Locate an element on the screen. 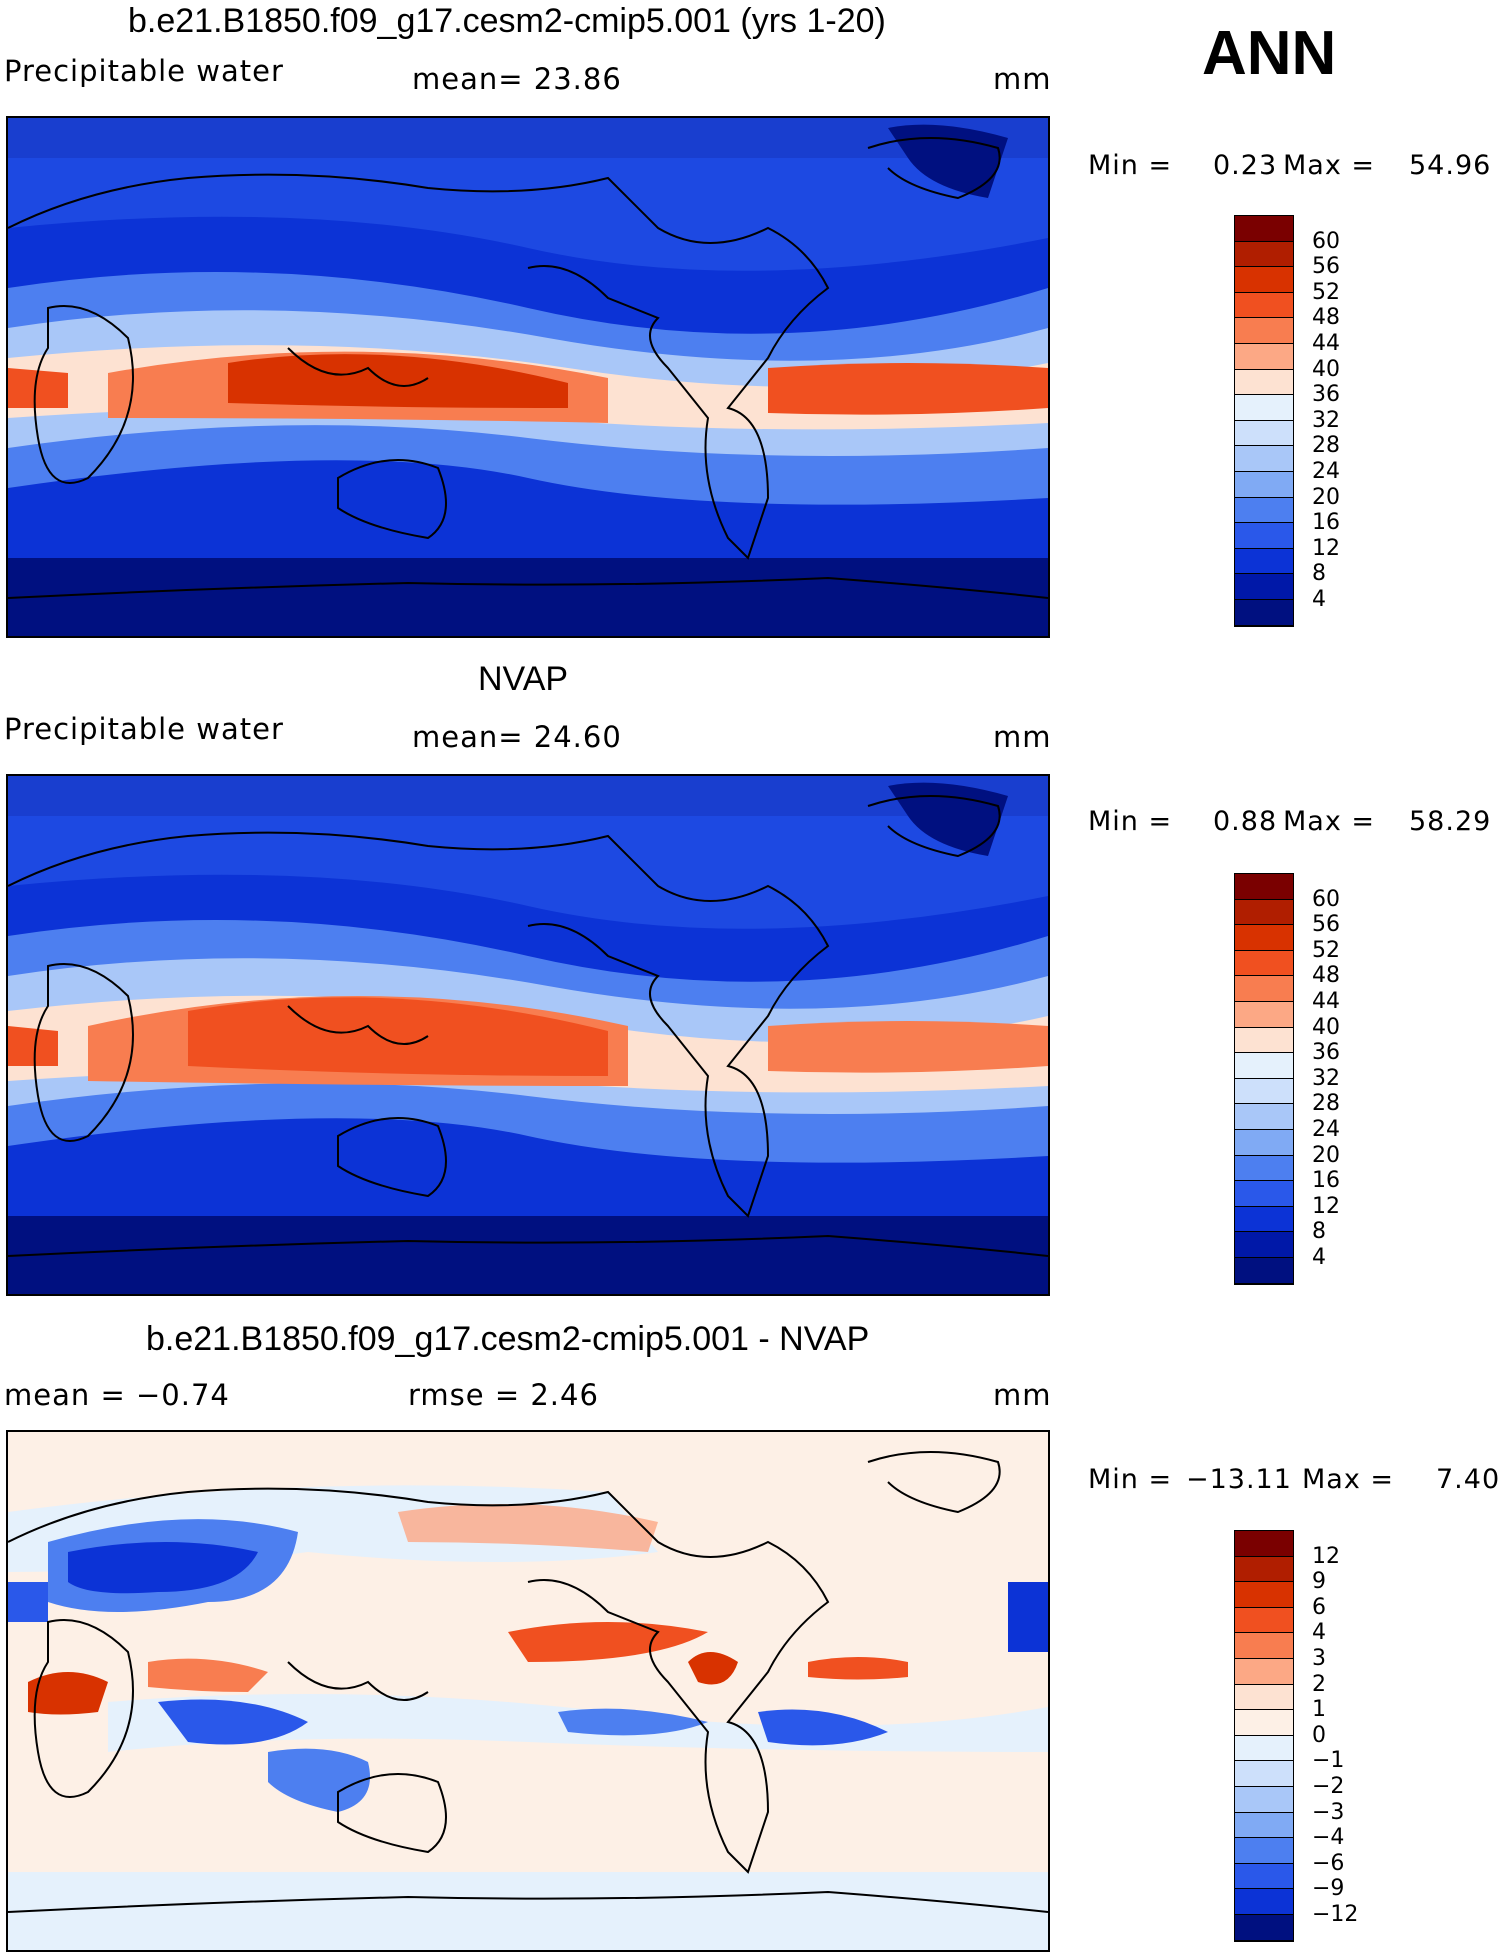 The height and width of the screenshot is (1956, 1500). panel1-max-value: 54.96 is located at coordinates (1450, 165).